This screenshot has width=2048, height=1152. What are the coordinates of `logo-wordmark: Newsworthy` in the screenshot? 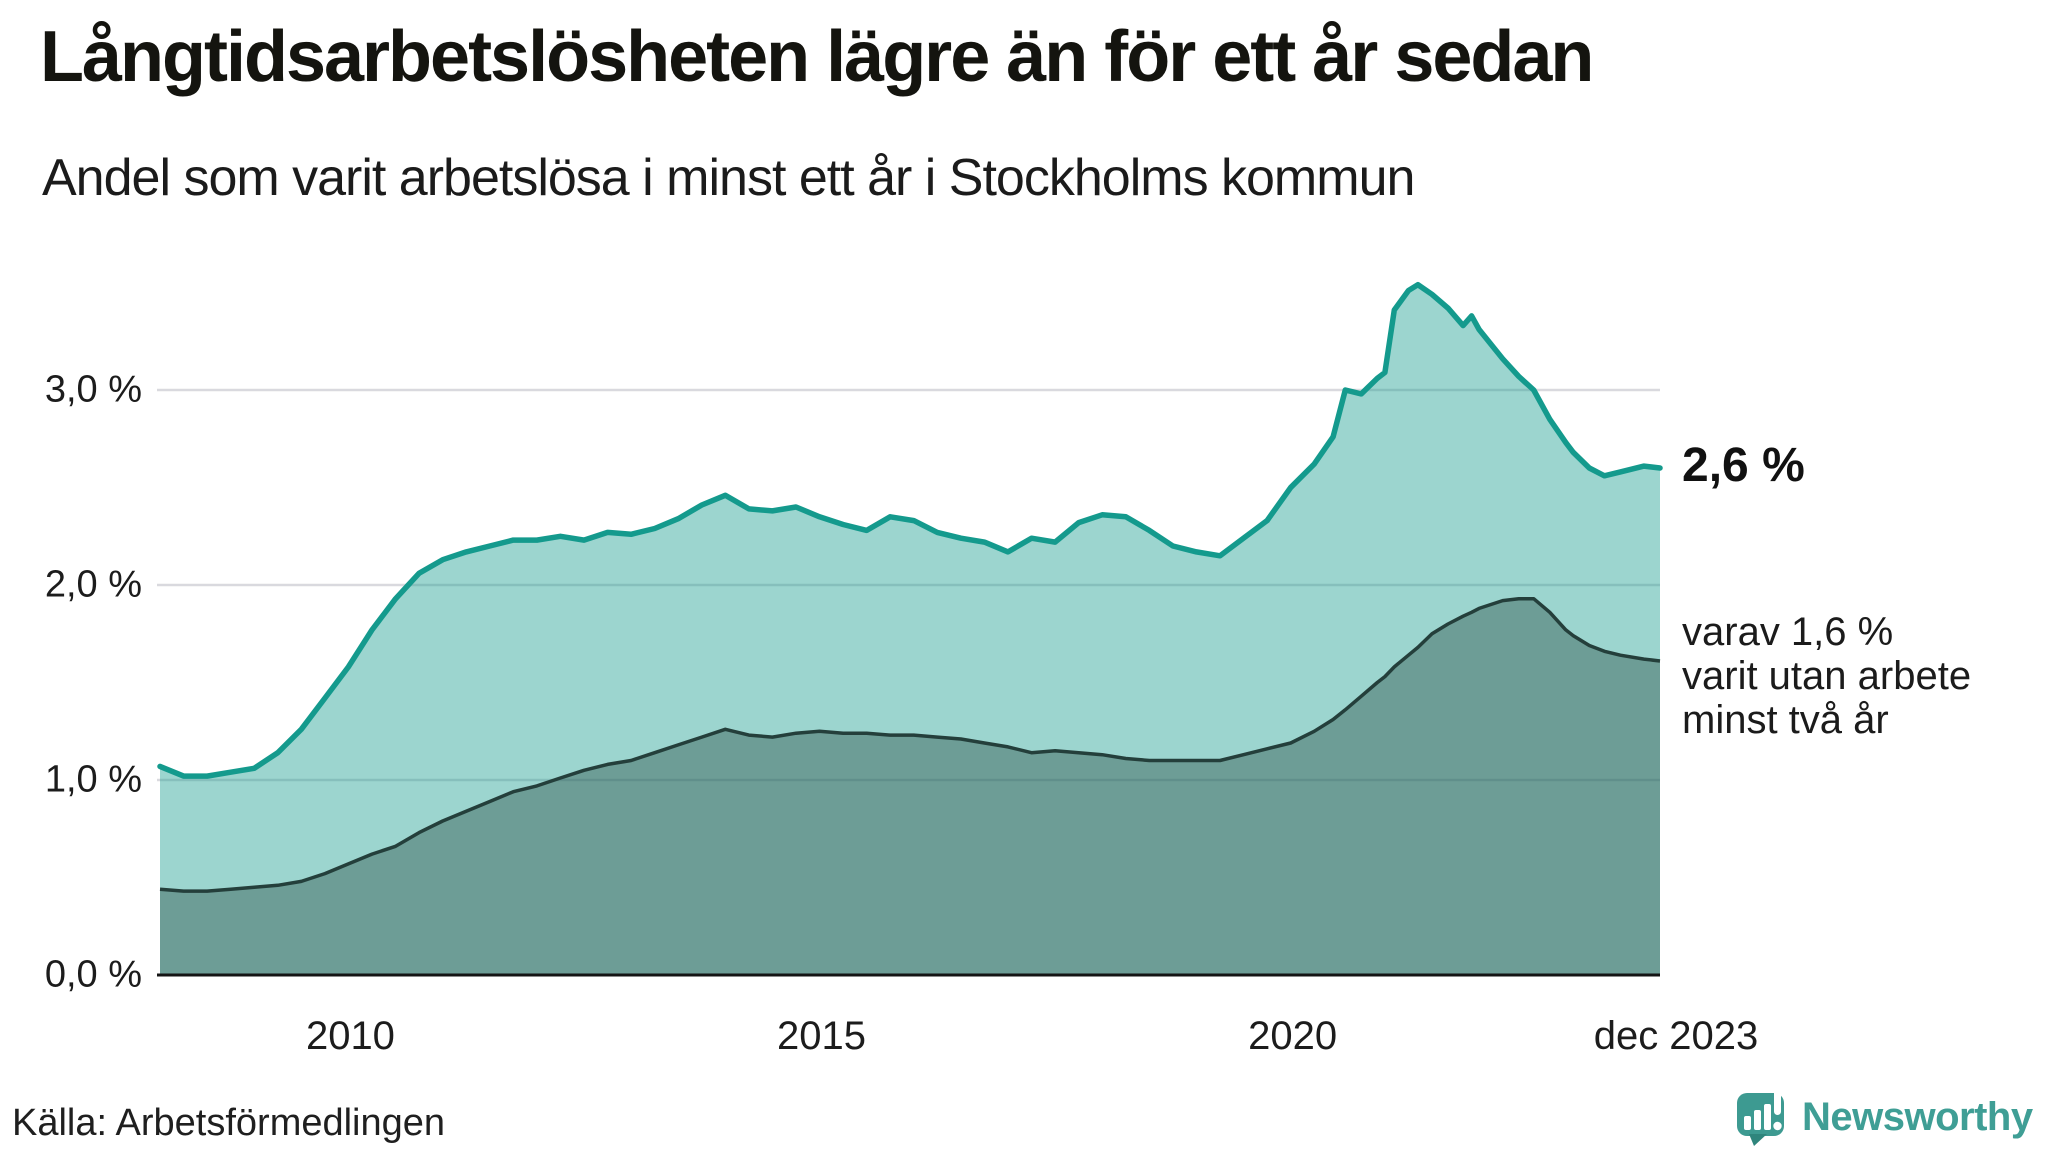 It's located at (1917, 1116).